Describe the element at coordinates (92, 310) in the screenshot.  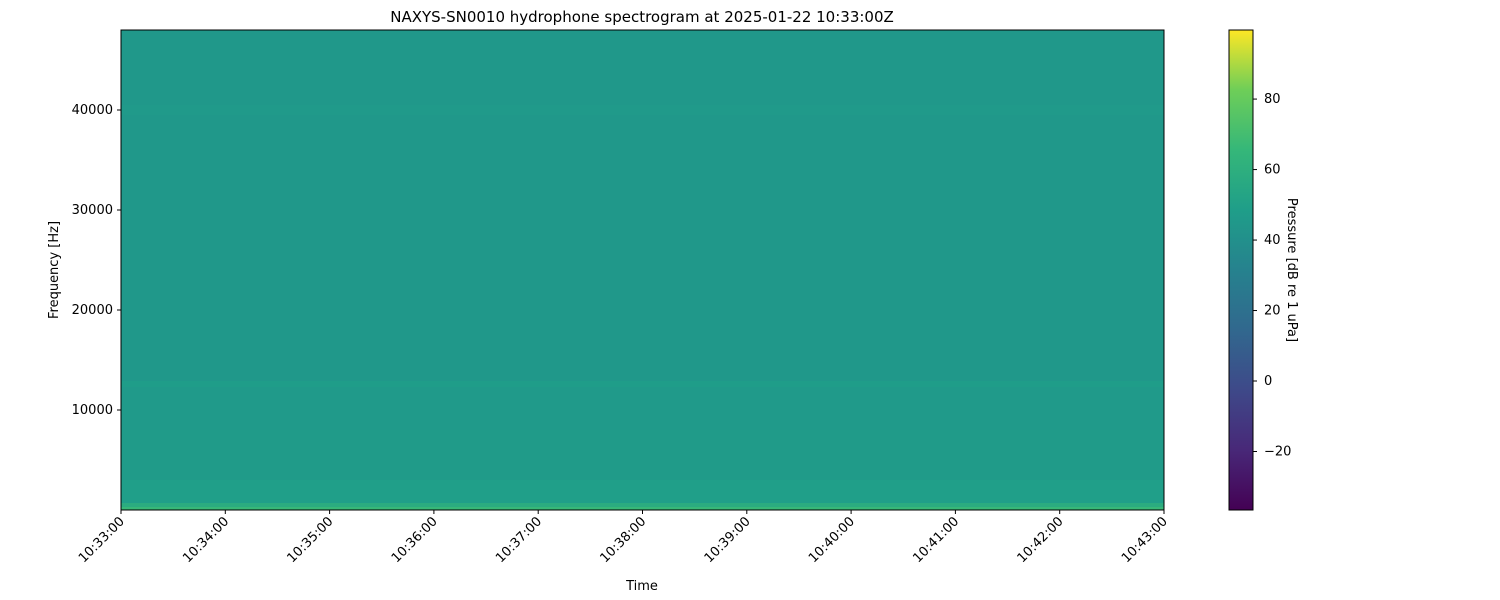
I see `y-tick-label: 20000` at that location.